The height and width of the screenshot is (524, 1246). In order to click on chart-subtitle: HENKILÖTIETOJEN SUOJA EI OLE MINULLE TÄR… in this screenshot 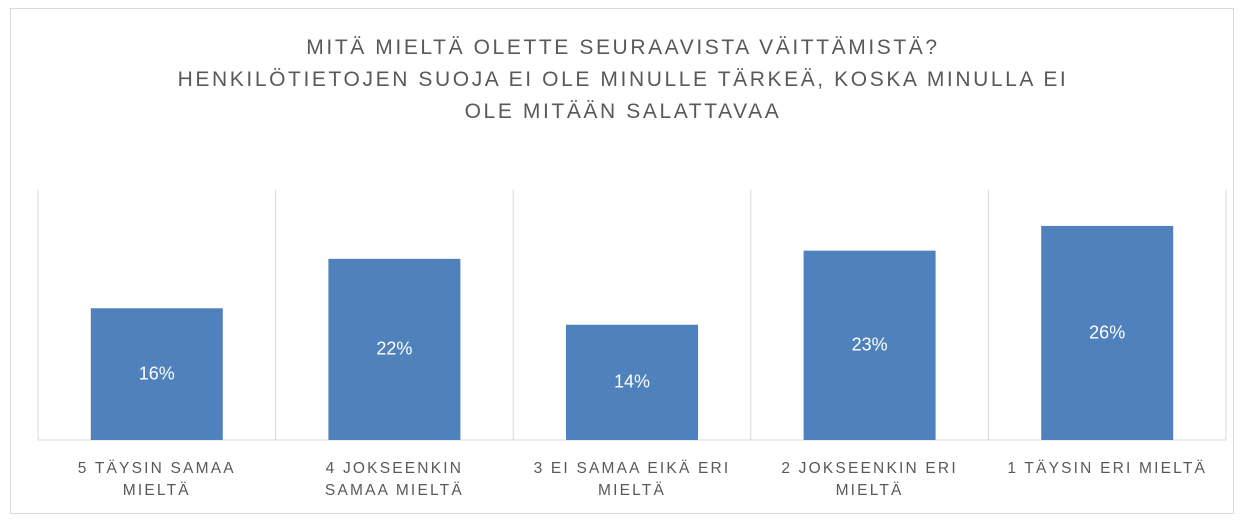, I will do `click(623, 95)`.